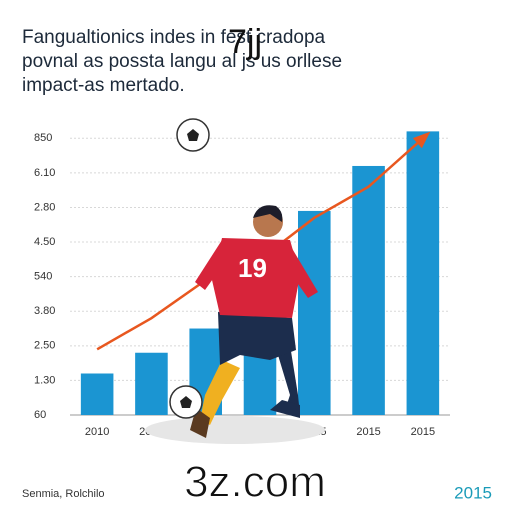 This screenshot has height=512, width=512. Describe the element at coordinates (43, 277) in the screenshot. I see `y-tick-label: 540` at that location.